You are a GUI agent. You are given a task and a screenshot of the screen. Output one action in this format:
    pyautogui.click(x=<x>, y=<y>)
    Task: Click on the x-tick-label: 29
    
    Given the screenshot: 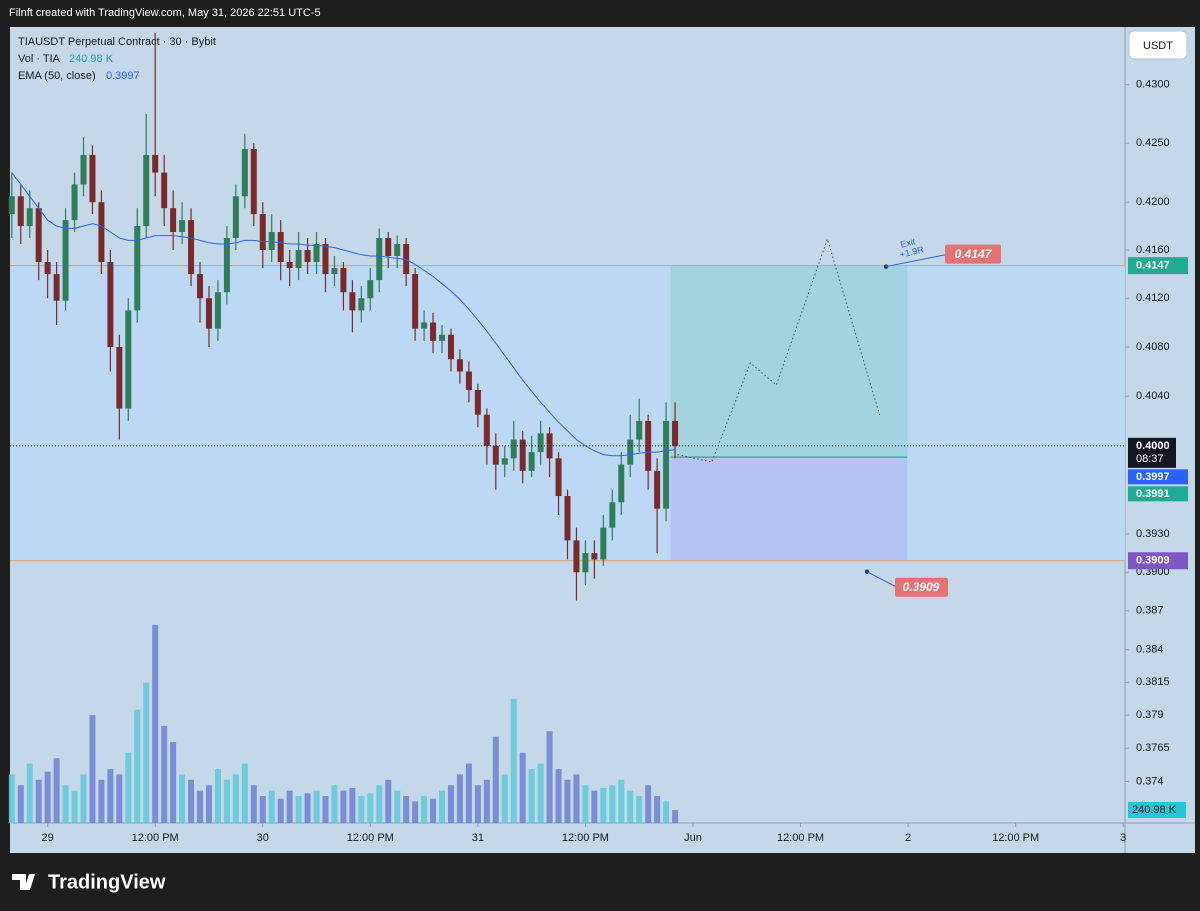 What is the action you would take?
    pyautogui.click(x=48, y=838)
    